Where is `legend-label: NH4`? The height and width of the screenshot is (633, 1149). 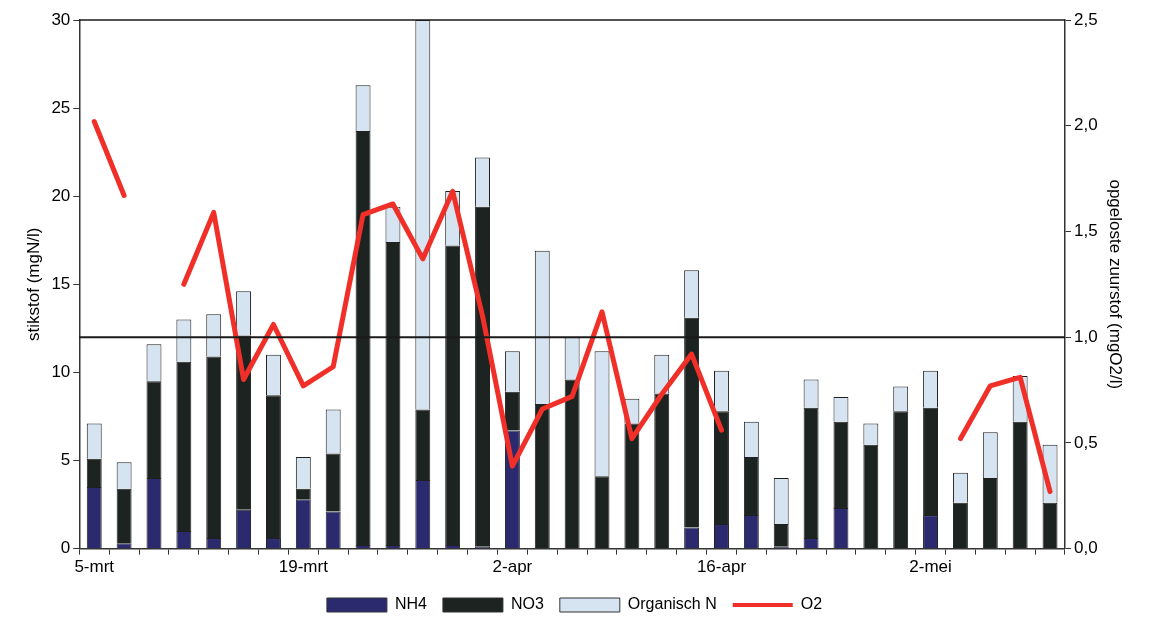 legend-label: NH4 is located at coordinates (411, 604).